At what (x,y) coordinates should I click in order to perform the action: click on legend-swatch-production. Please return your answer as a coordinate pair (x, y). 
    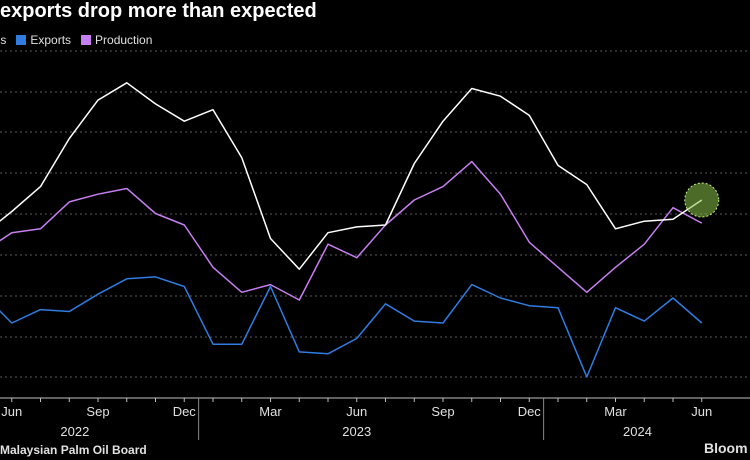
    Looking at the image, I should click on (86, 40).